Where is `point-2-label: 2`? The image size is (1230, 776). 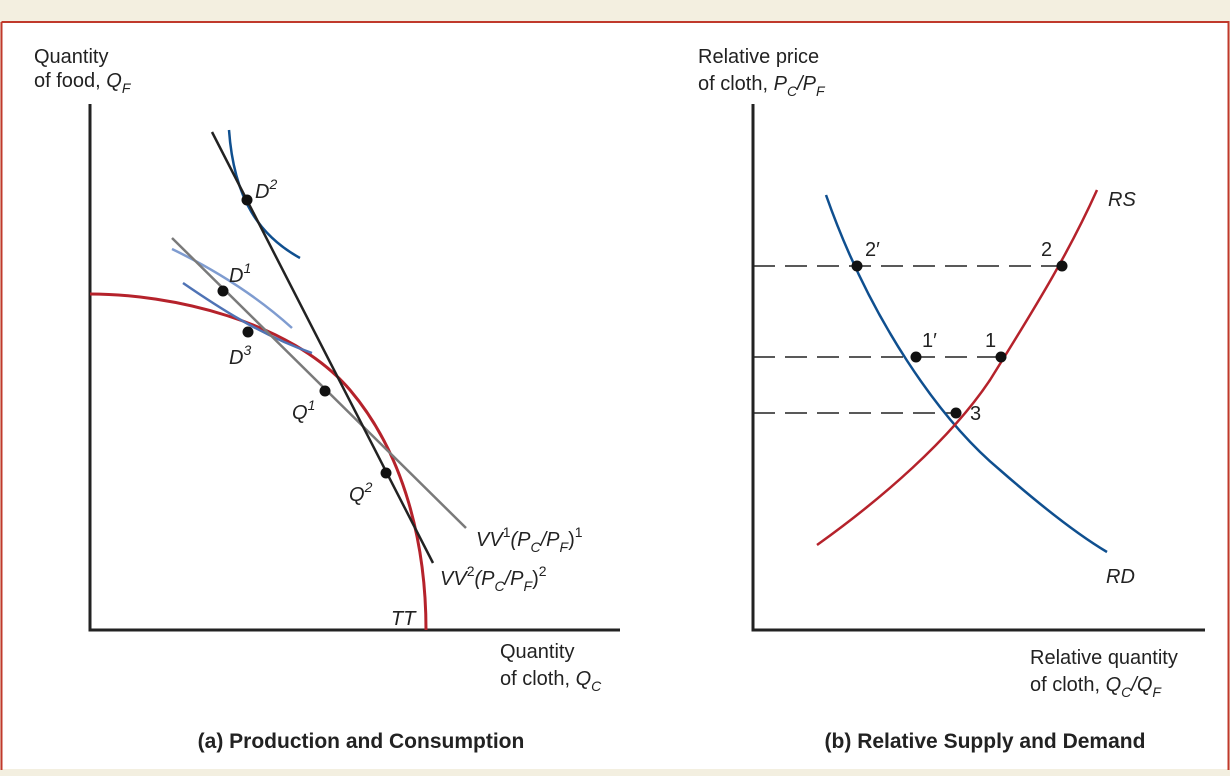 point-2-label: 2 is located at coordinates (1046, 250).